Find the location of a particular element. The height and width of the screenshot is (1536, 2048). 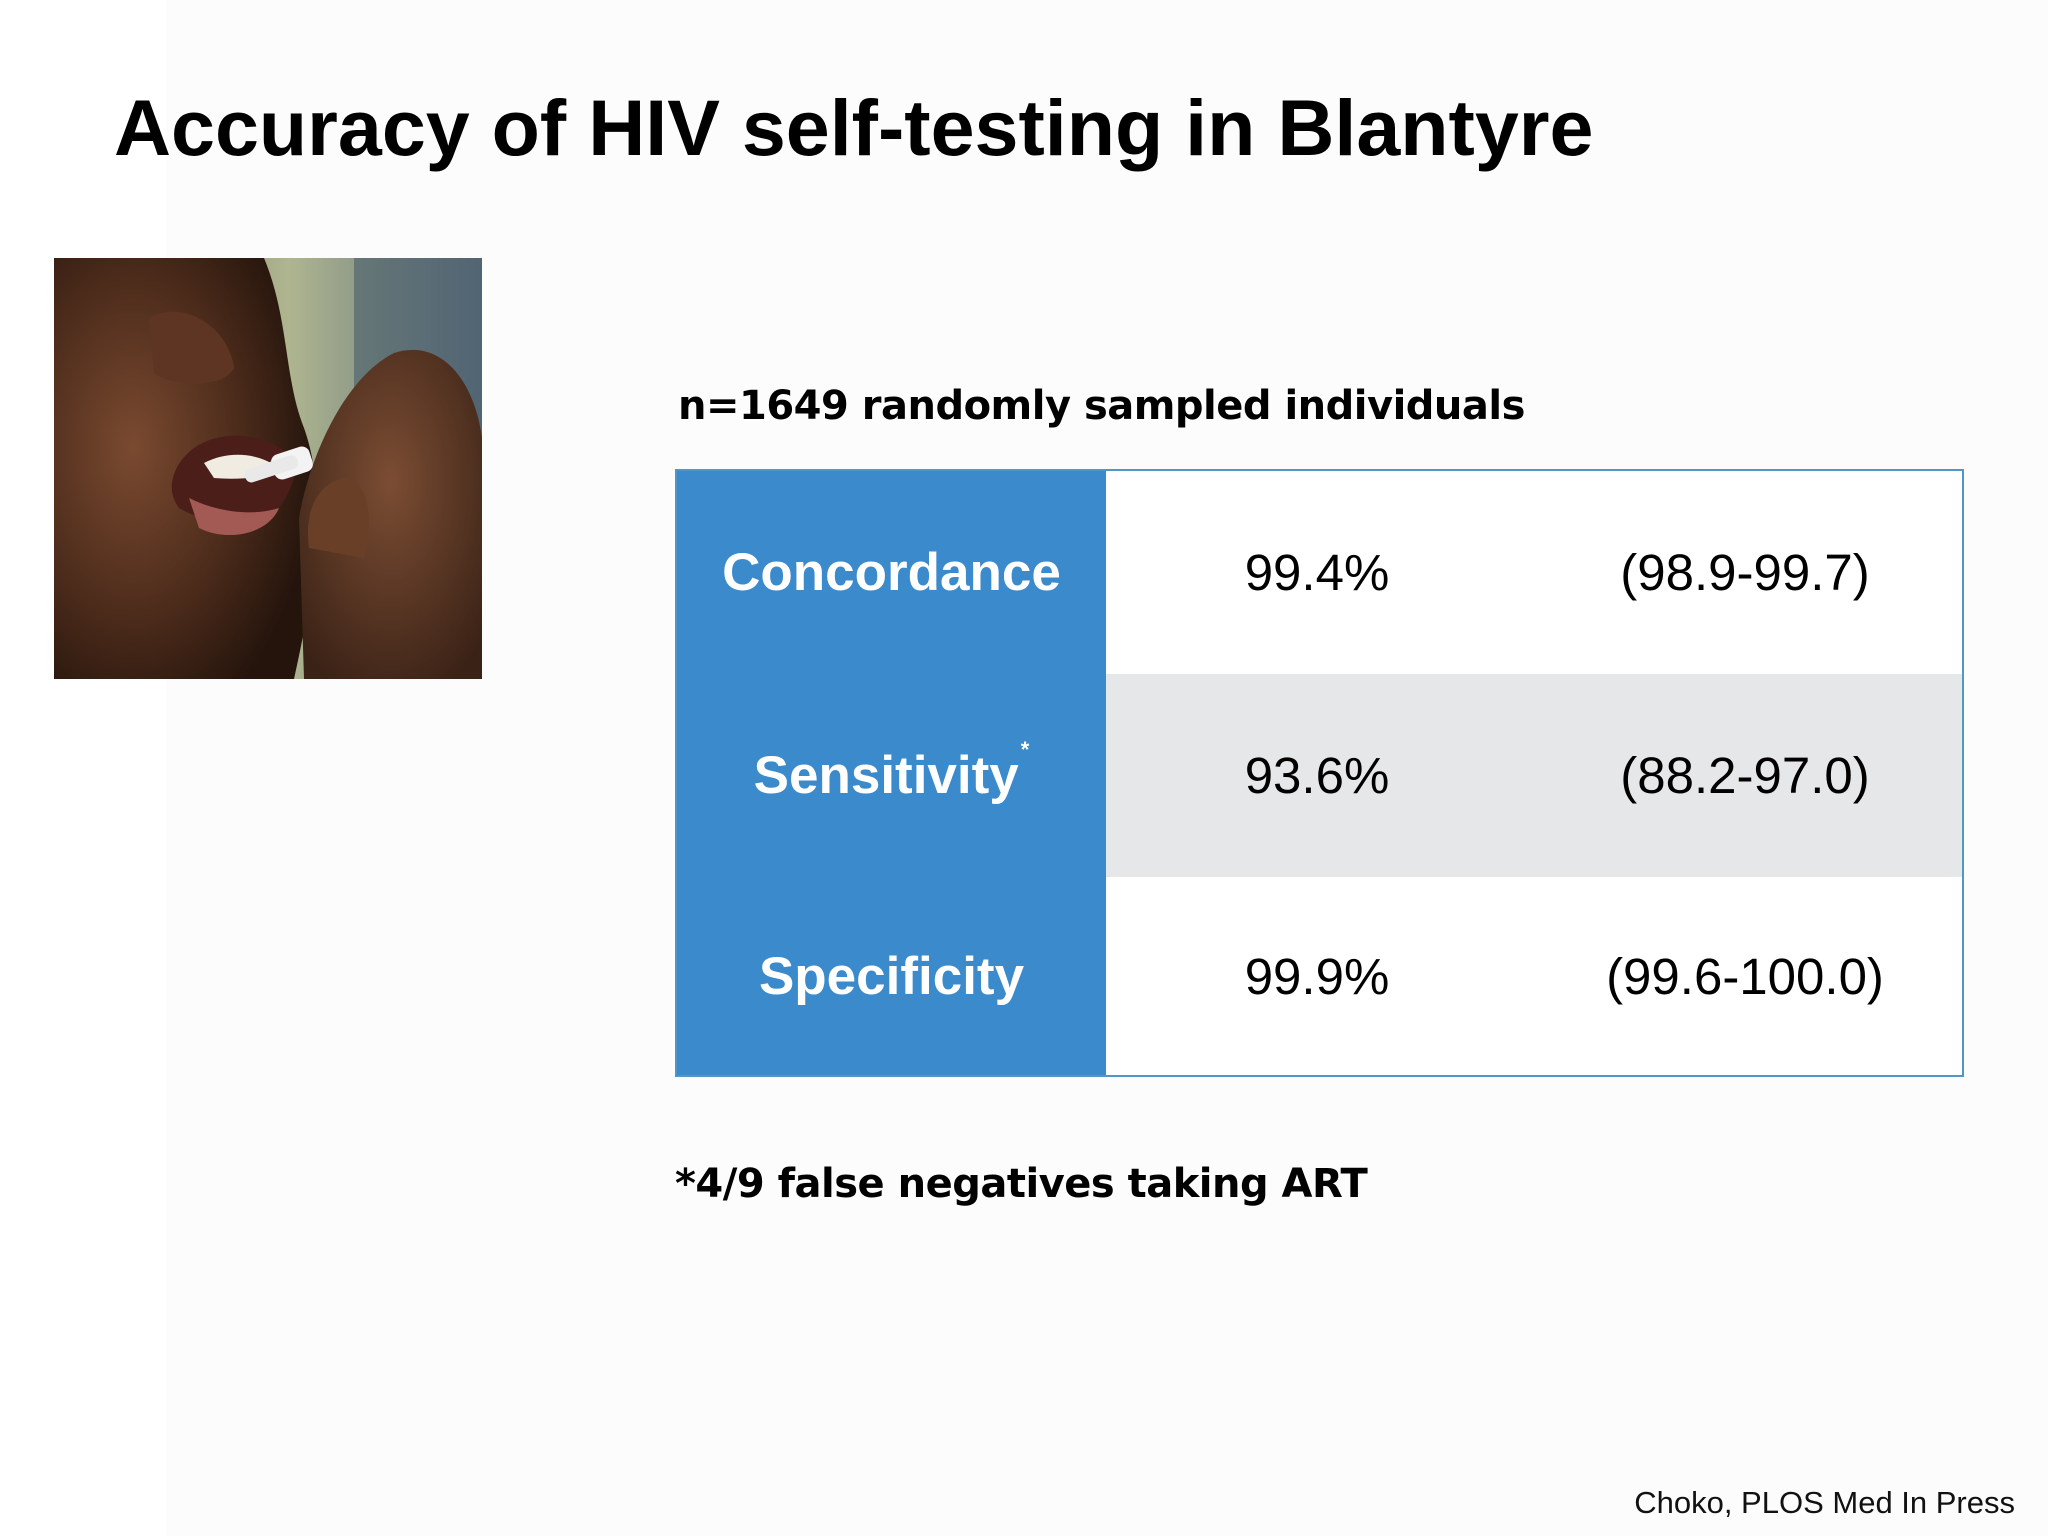

table-row: Specificity 99.9% (99.6-100.0) is located at coordinates (1319, 976).